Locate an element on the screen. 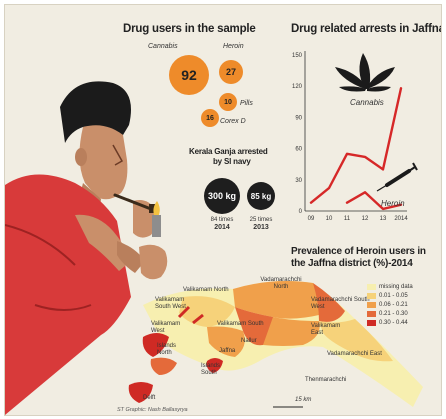 This screenshot has width=446, height=419. kerala-caption-2013: 25 times 2013 is located at coordinates (261, 224).